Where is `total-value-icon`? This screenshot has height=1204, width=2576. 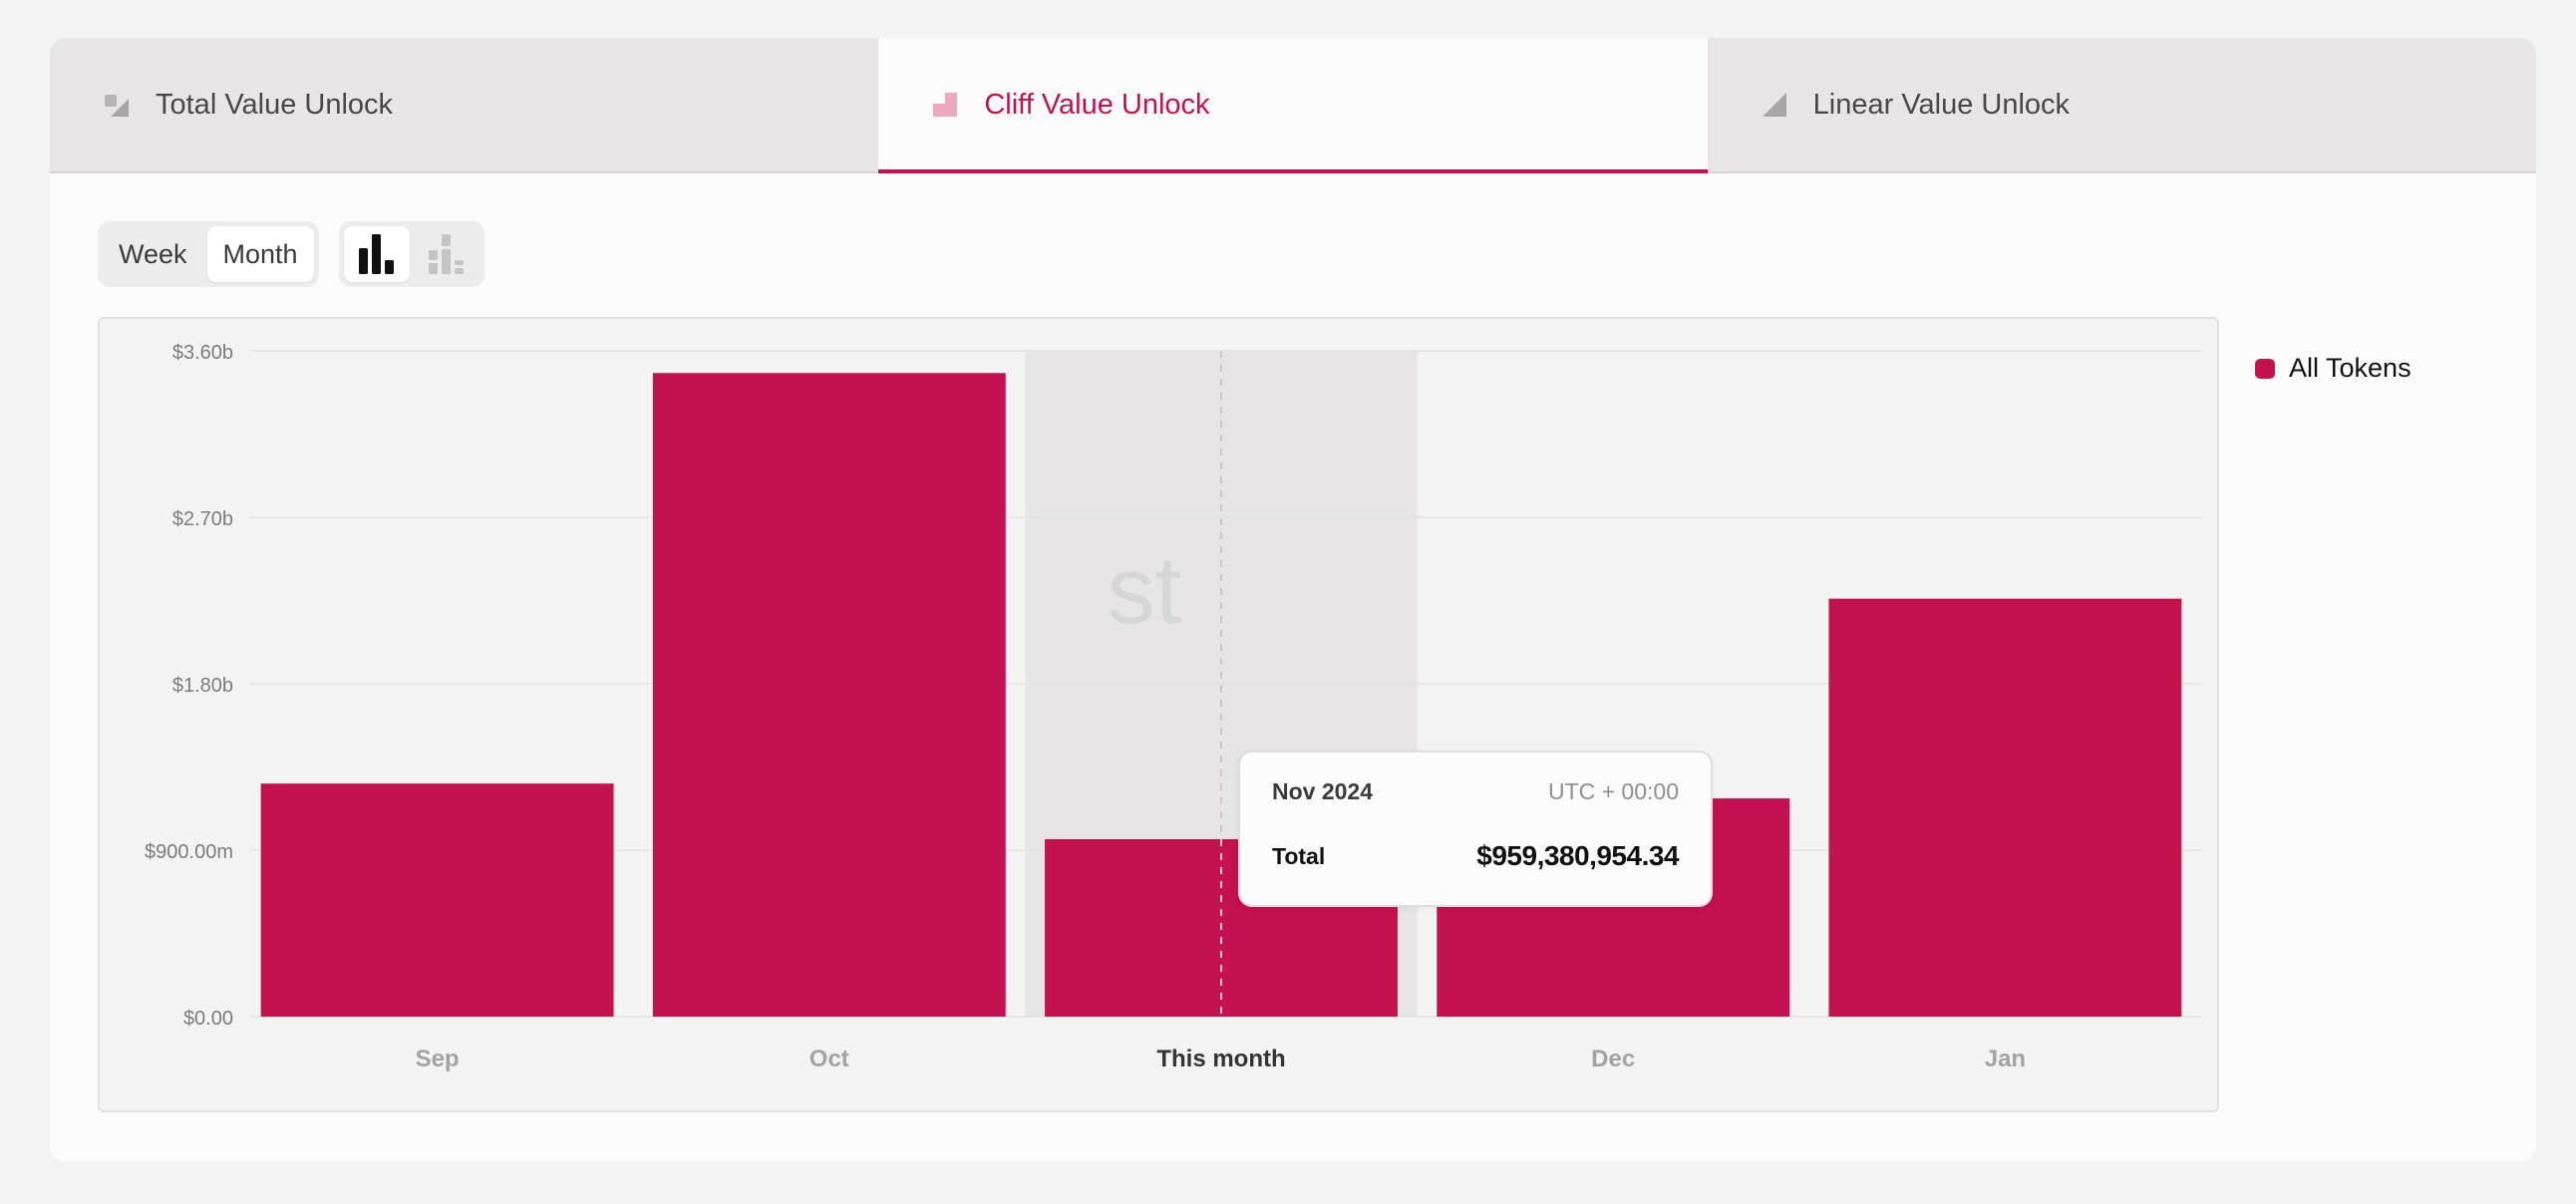 total-value-icon is located at coordinates (117, 105).